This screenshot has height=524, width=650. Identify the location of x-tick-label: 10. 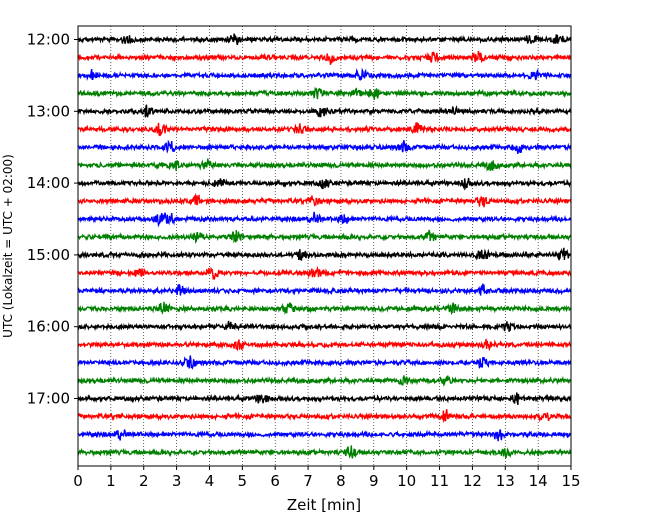
(406, 481).